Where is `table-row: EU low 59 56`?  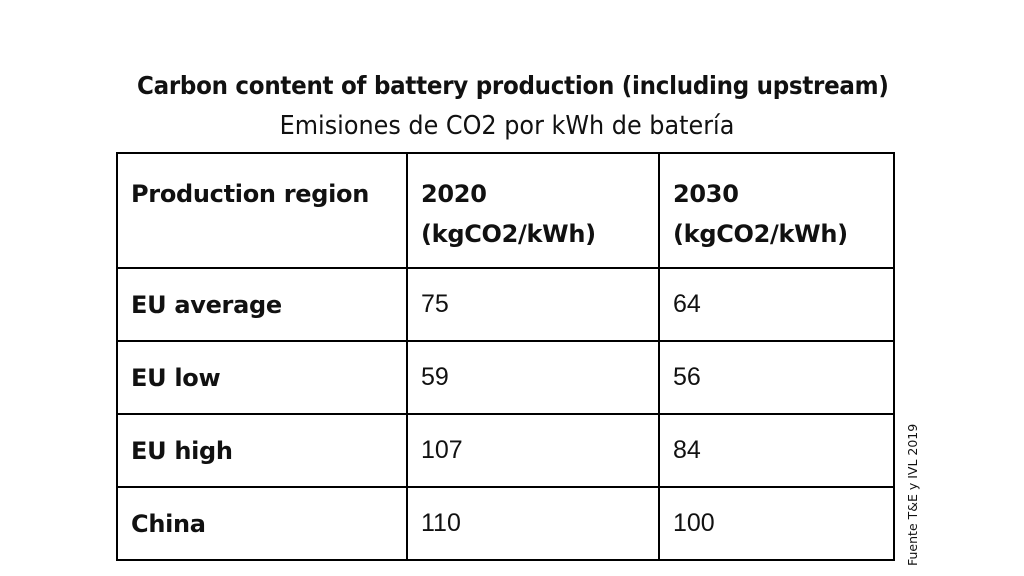
table-row: EU low 59 56 is located at coordinates (505, 377).